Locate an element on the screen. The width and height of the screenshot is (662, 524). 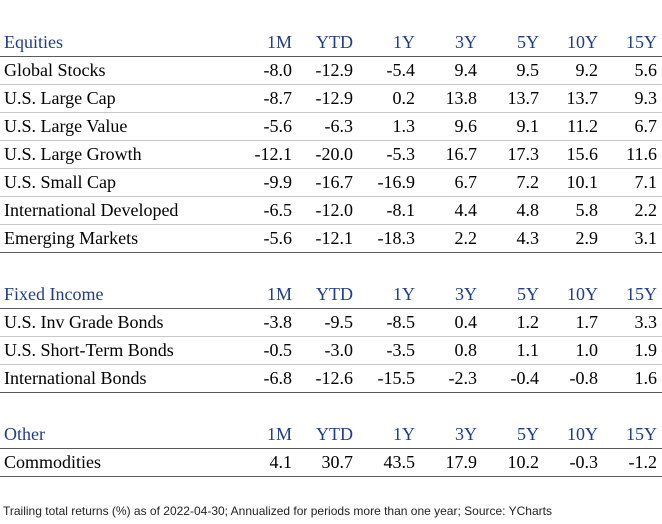
value-cell: 9.3 is located at coordinates (646, 98).